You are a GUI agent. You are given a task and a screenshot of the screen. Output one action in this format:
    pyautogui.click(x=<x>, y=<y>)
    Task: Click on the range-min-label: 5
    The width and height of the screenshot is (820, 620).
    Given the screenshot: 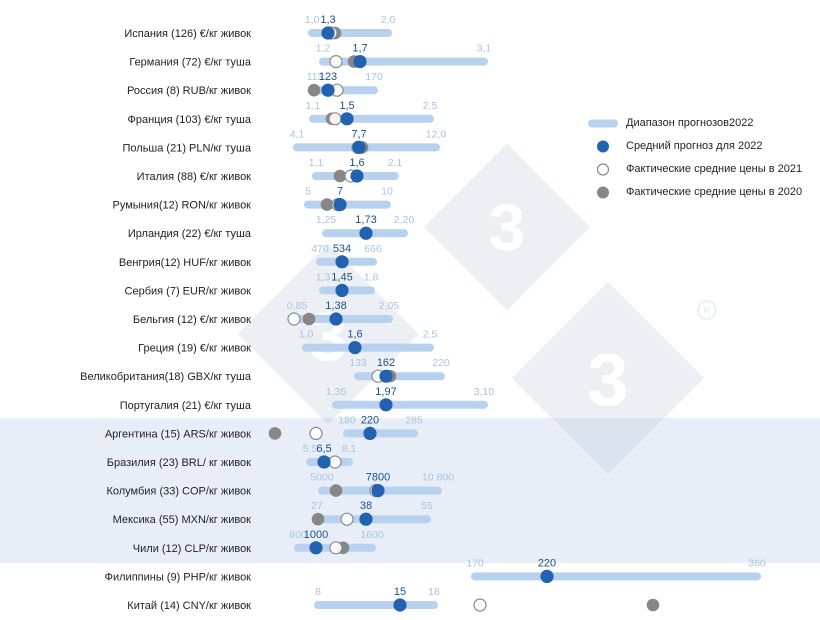 What is the action you would take?
    pyautogui.click(x=308, y=192)
    